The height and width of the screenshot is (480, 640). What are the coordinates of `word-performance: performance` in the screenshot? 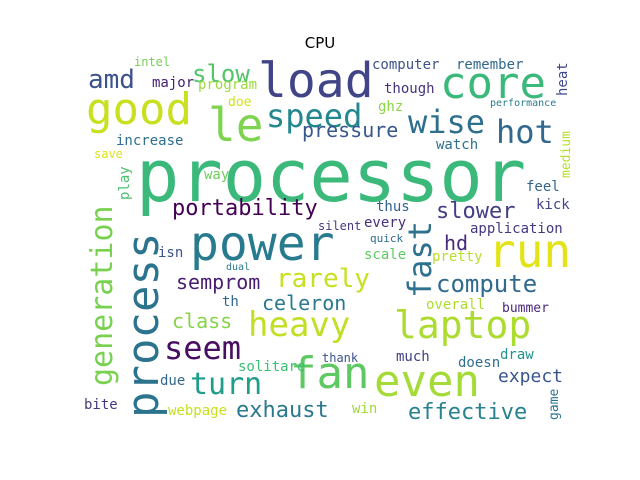 It's located at (523, 103).